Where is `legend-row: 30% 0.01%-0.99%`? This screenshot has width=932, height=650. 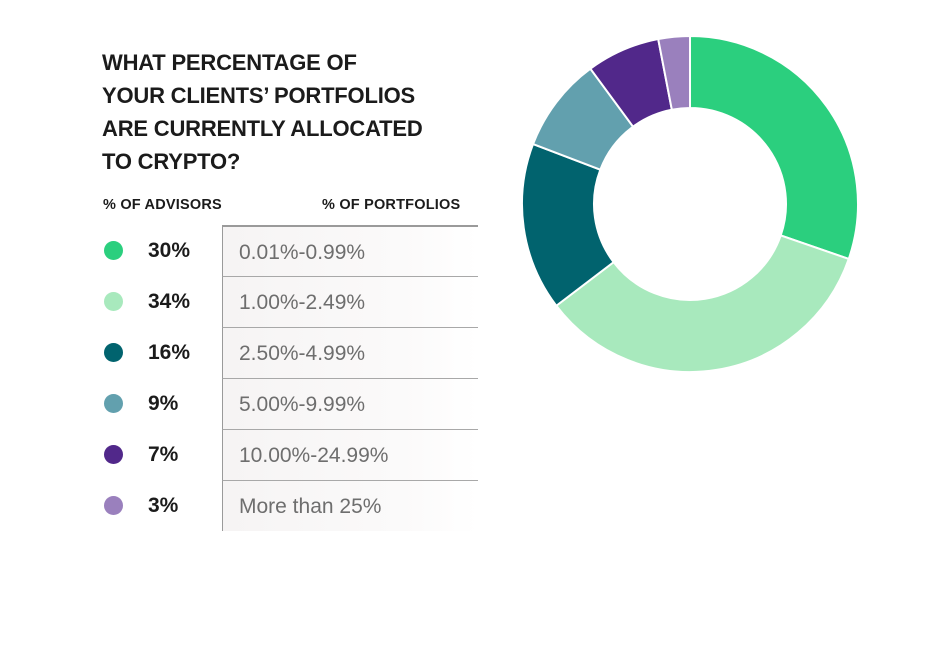
legend-row: 30% 0.01%-0.99% is located at coordinates (290, 250).